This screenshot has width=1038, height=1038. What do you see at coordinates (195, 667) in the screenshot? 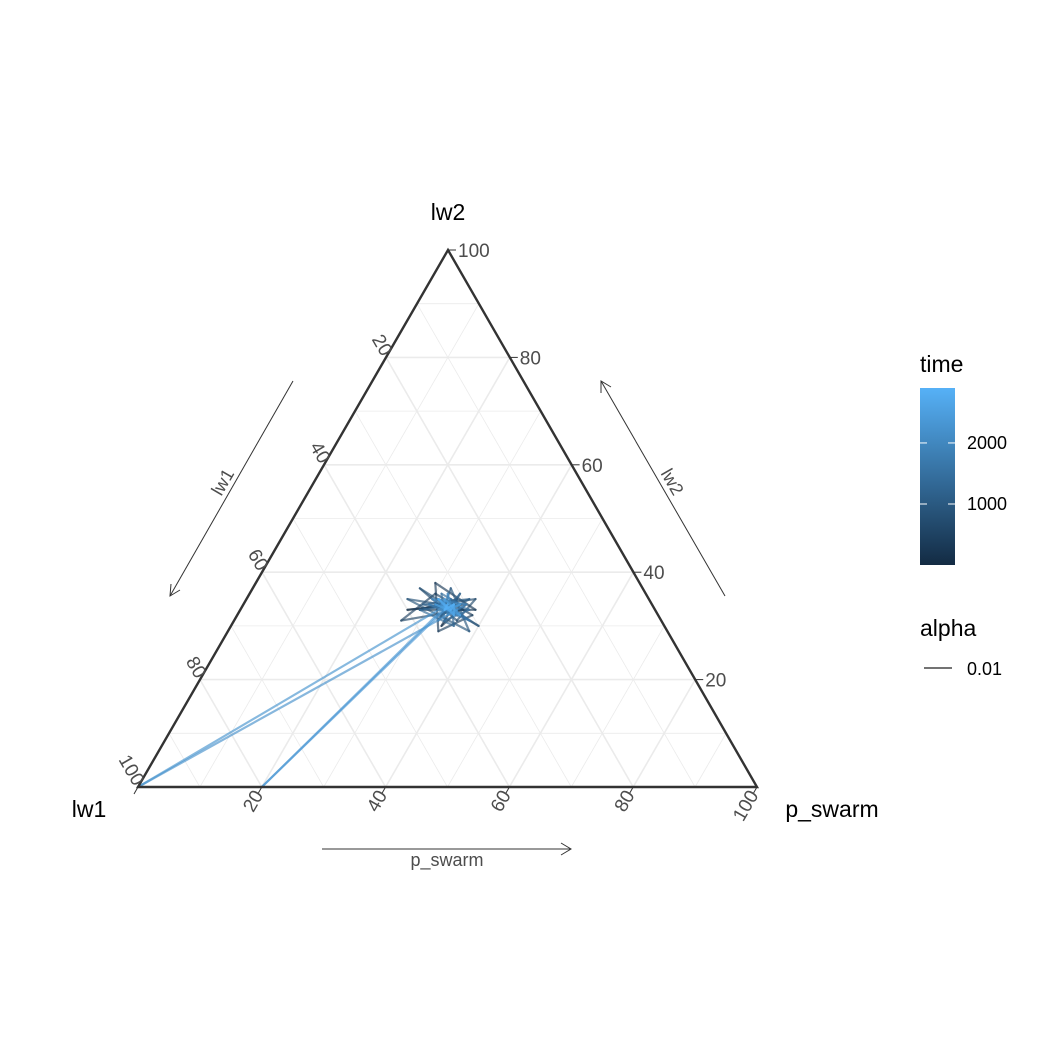
I see `lw1-tick-label: 80` at bounding box center [195, 667].